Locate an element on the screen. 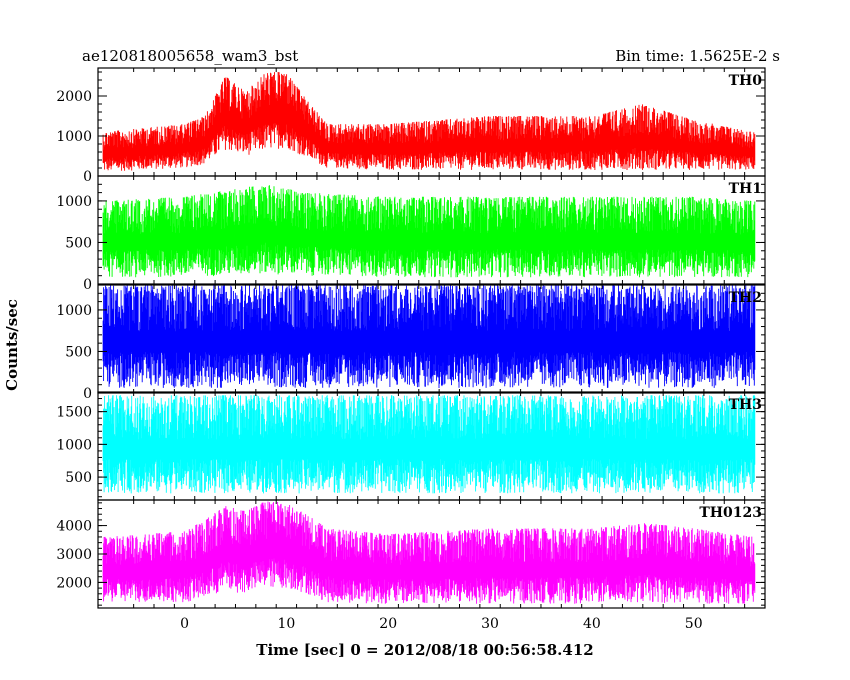 The width and height of the screenshot is (850, 680). panel-th1: 0 500 1000 TH1 is located at coordinates (411, 234).